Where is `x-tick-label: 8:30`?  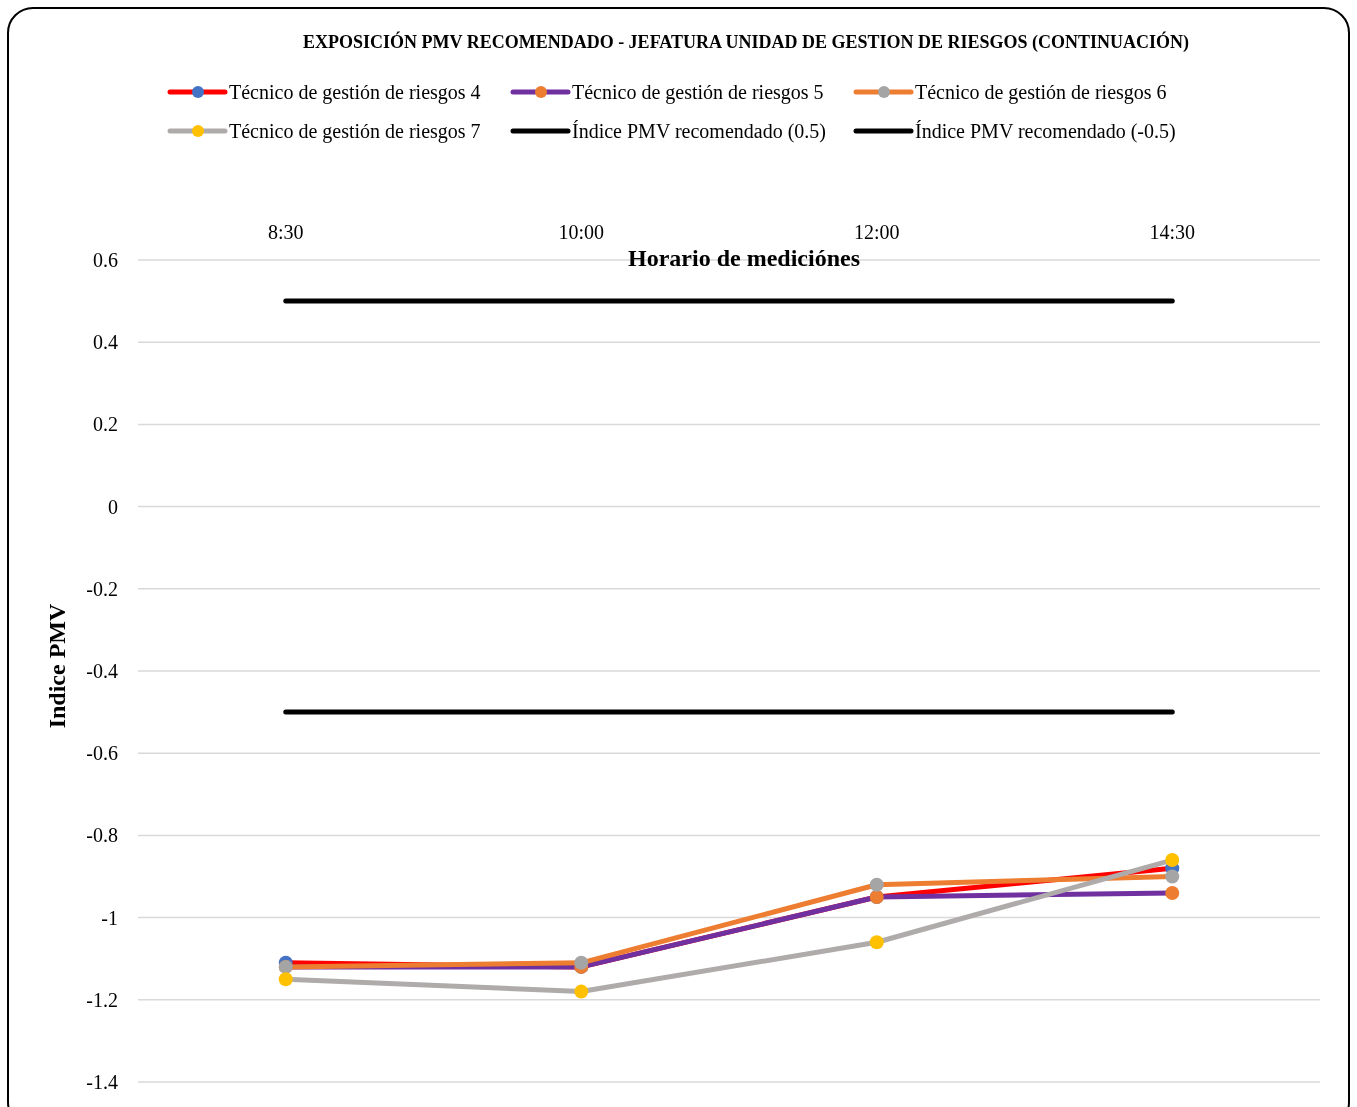
x-tick-label: 8:30 is located at coordinates (285, 232).